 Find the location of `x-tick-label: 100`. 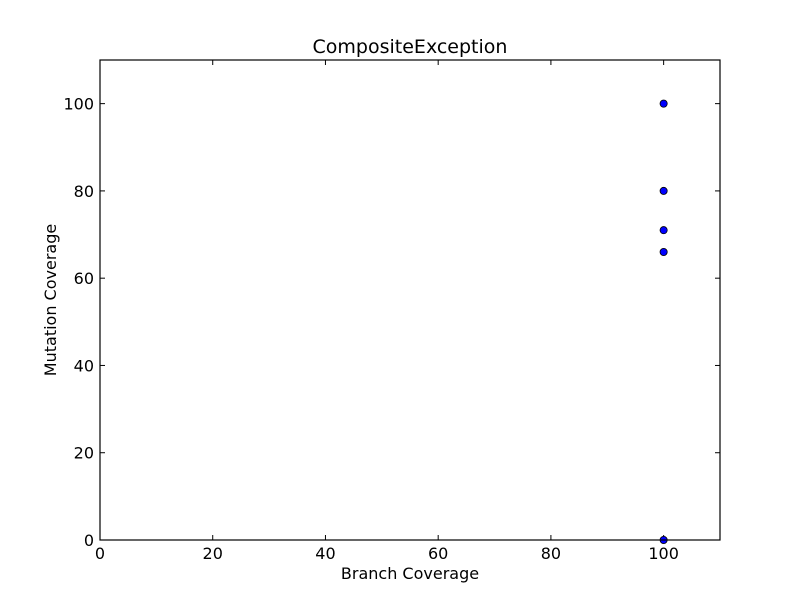

x-tick-label: 100 is located at coordinates (663, 553).